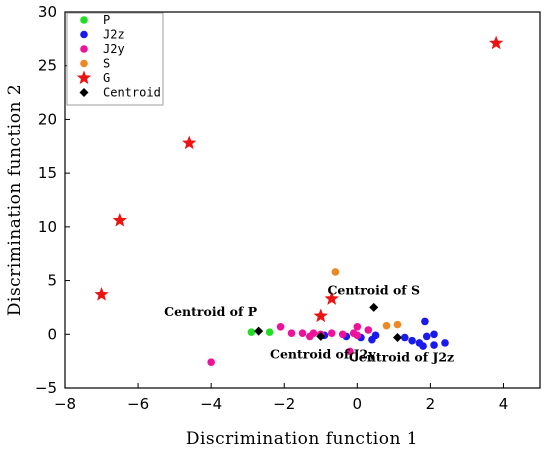 This screenshot has height=452, width=550. Describe the element at coordinates (138, 404) in the screenshot. I see `x-tick-label: −6` at that location.